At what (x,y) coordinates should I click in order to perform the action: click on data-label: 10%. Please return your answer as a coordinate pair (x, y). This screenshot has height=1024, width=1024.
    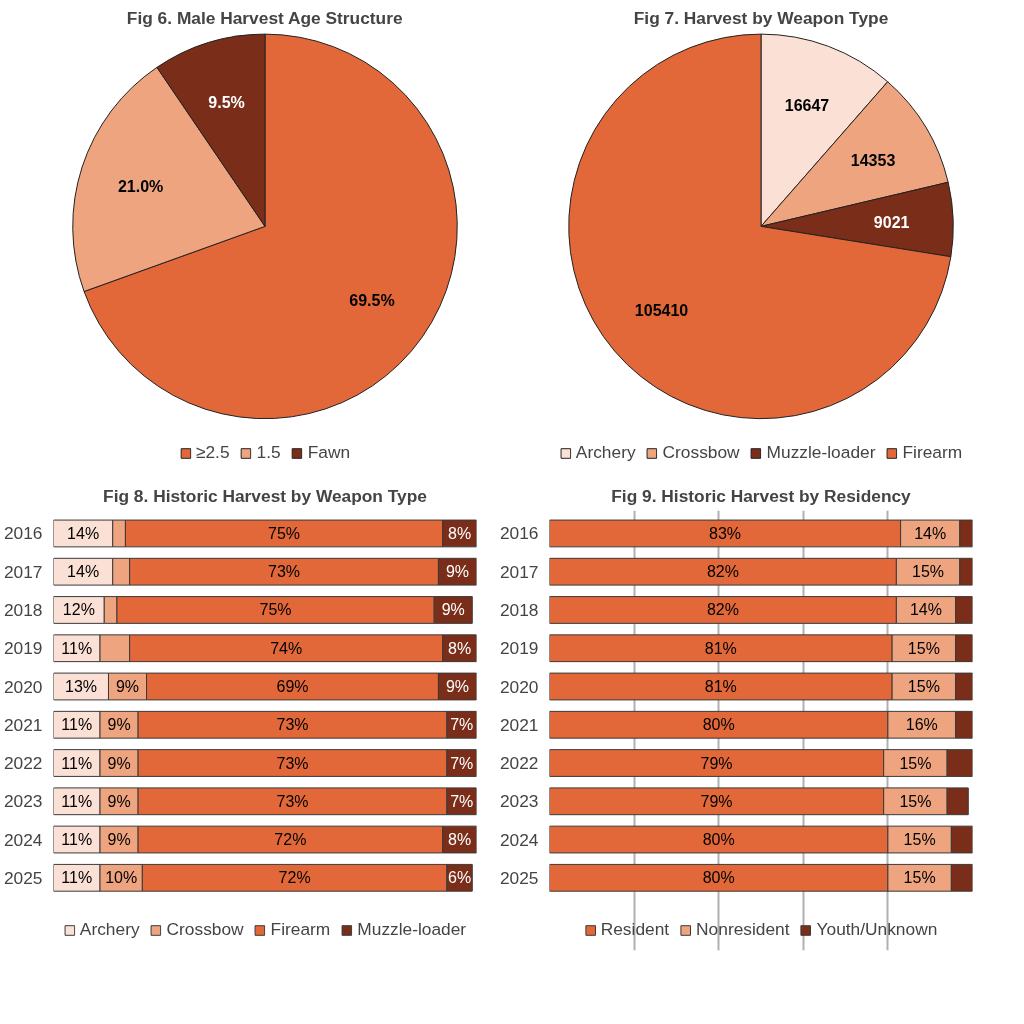
    Looking at the image, I should click on (121, 878).